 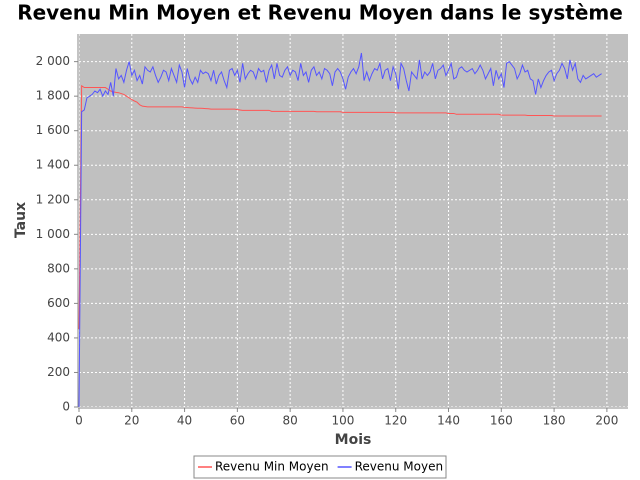 I want to click on x-tick-label: 200, so click(x=606, y=421).